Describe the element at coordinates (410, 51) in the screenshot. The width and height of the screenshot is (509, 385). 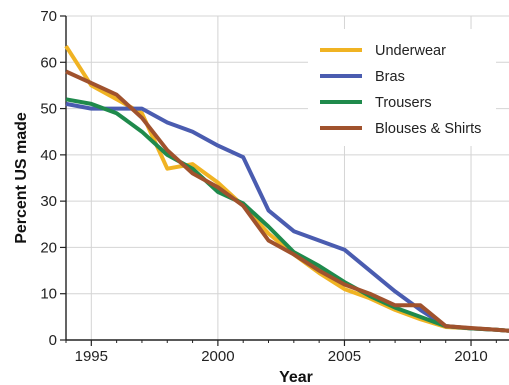
I see `legend-label: Underwear` at that location.